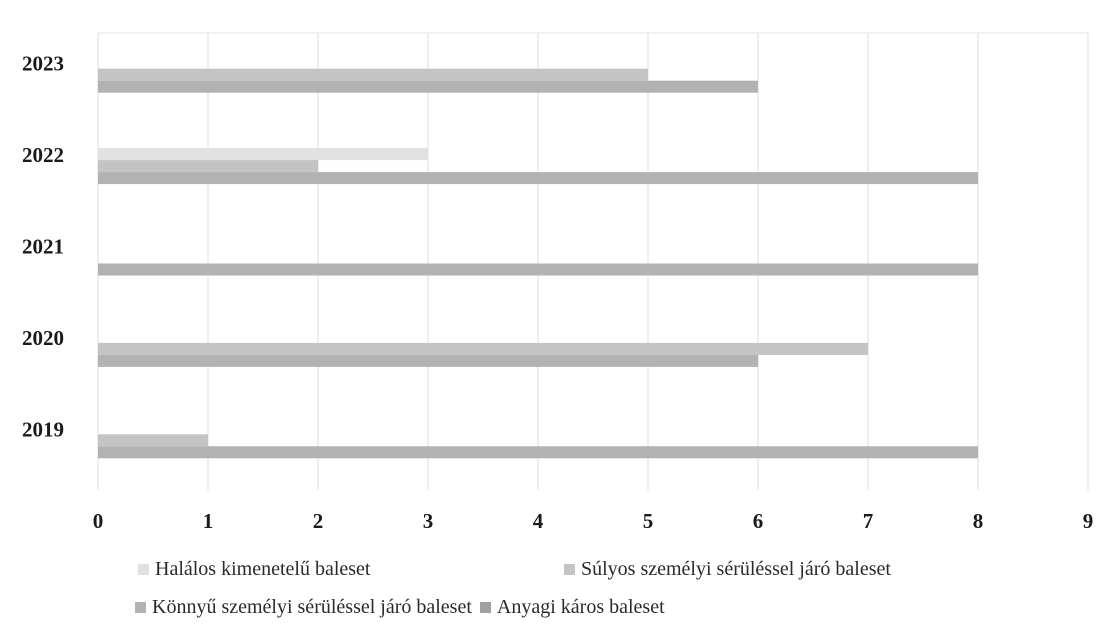 This screenshot has height=637, width=1113. What do you see at coordinates (318, 521) in the screenshot?
I see `x-tick-label-2: 2` at bounding box center [318, 521].